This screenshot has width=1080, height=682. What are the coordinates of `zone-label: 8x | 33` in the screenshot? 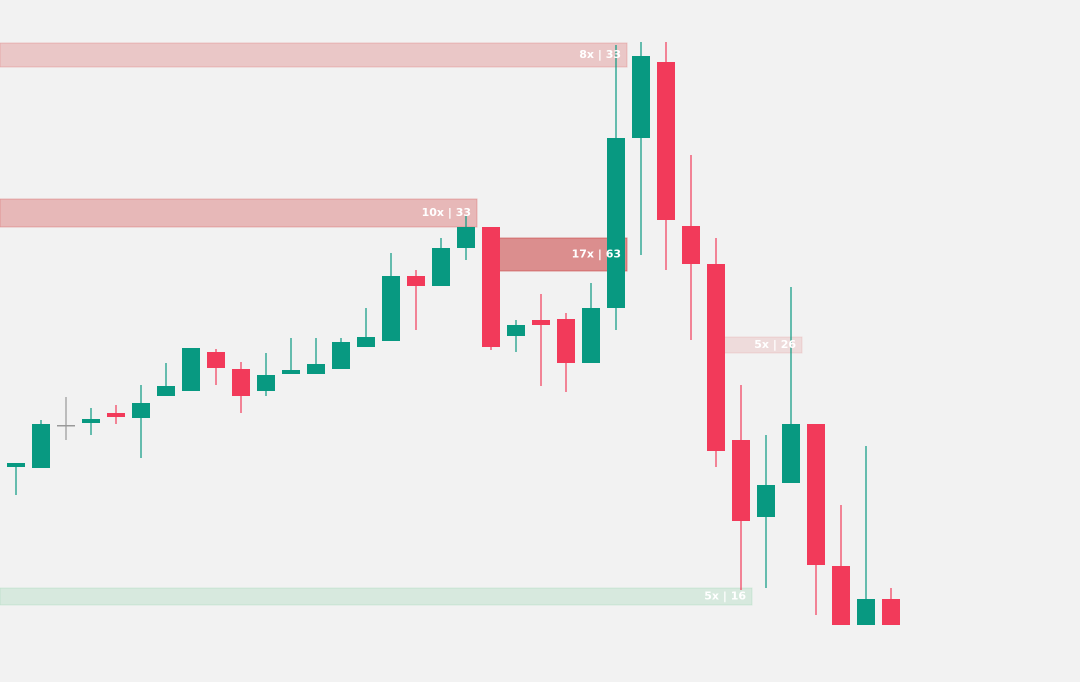 It's located at (600, 54).